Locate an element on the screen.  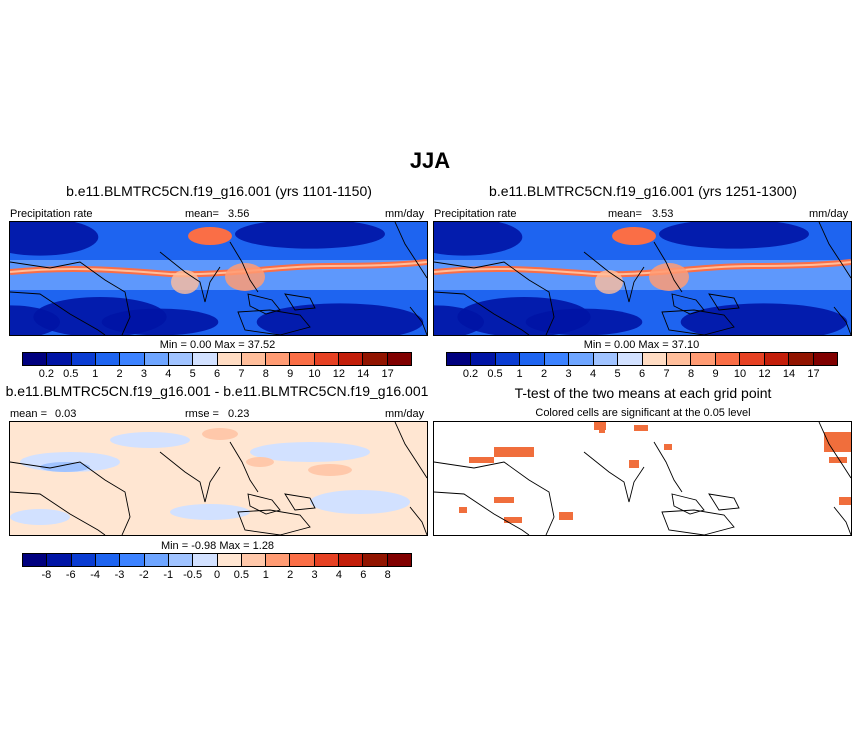
panel3-units: mm/day is located at coordinates (405, 414).